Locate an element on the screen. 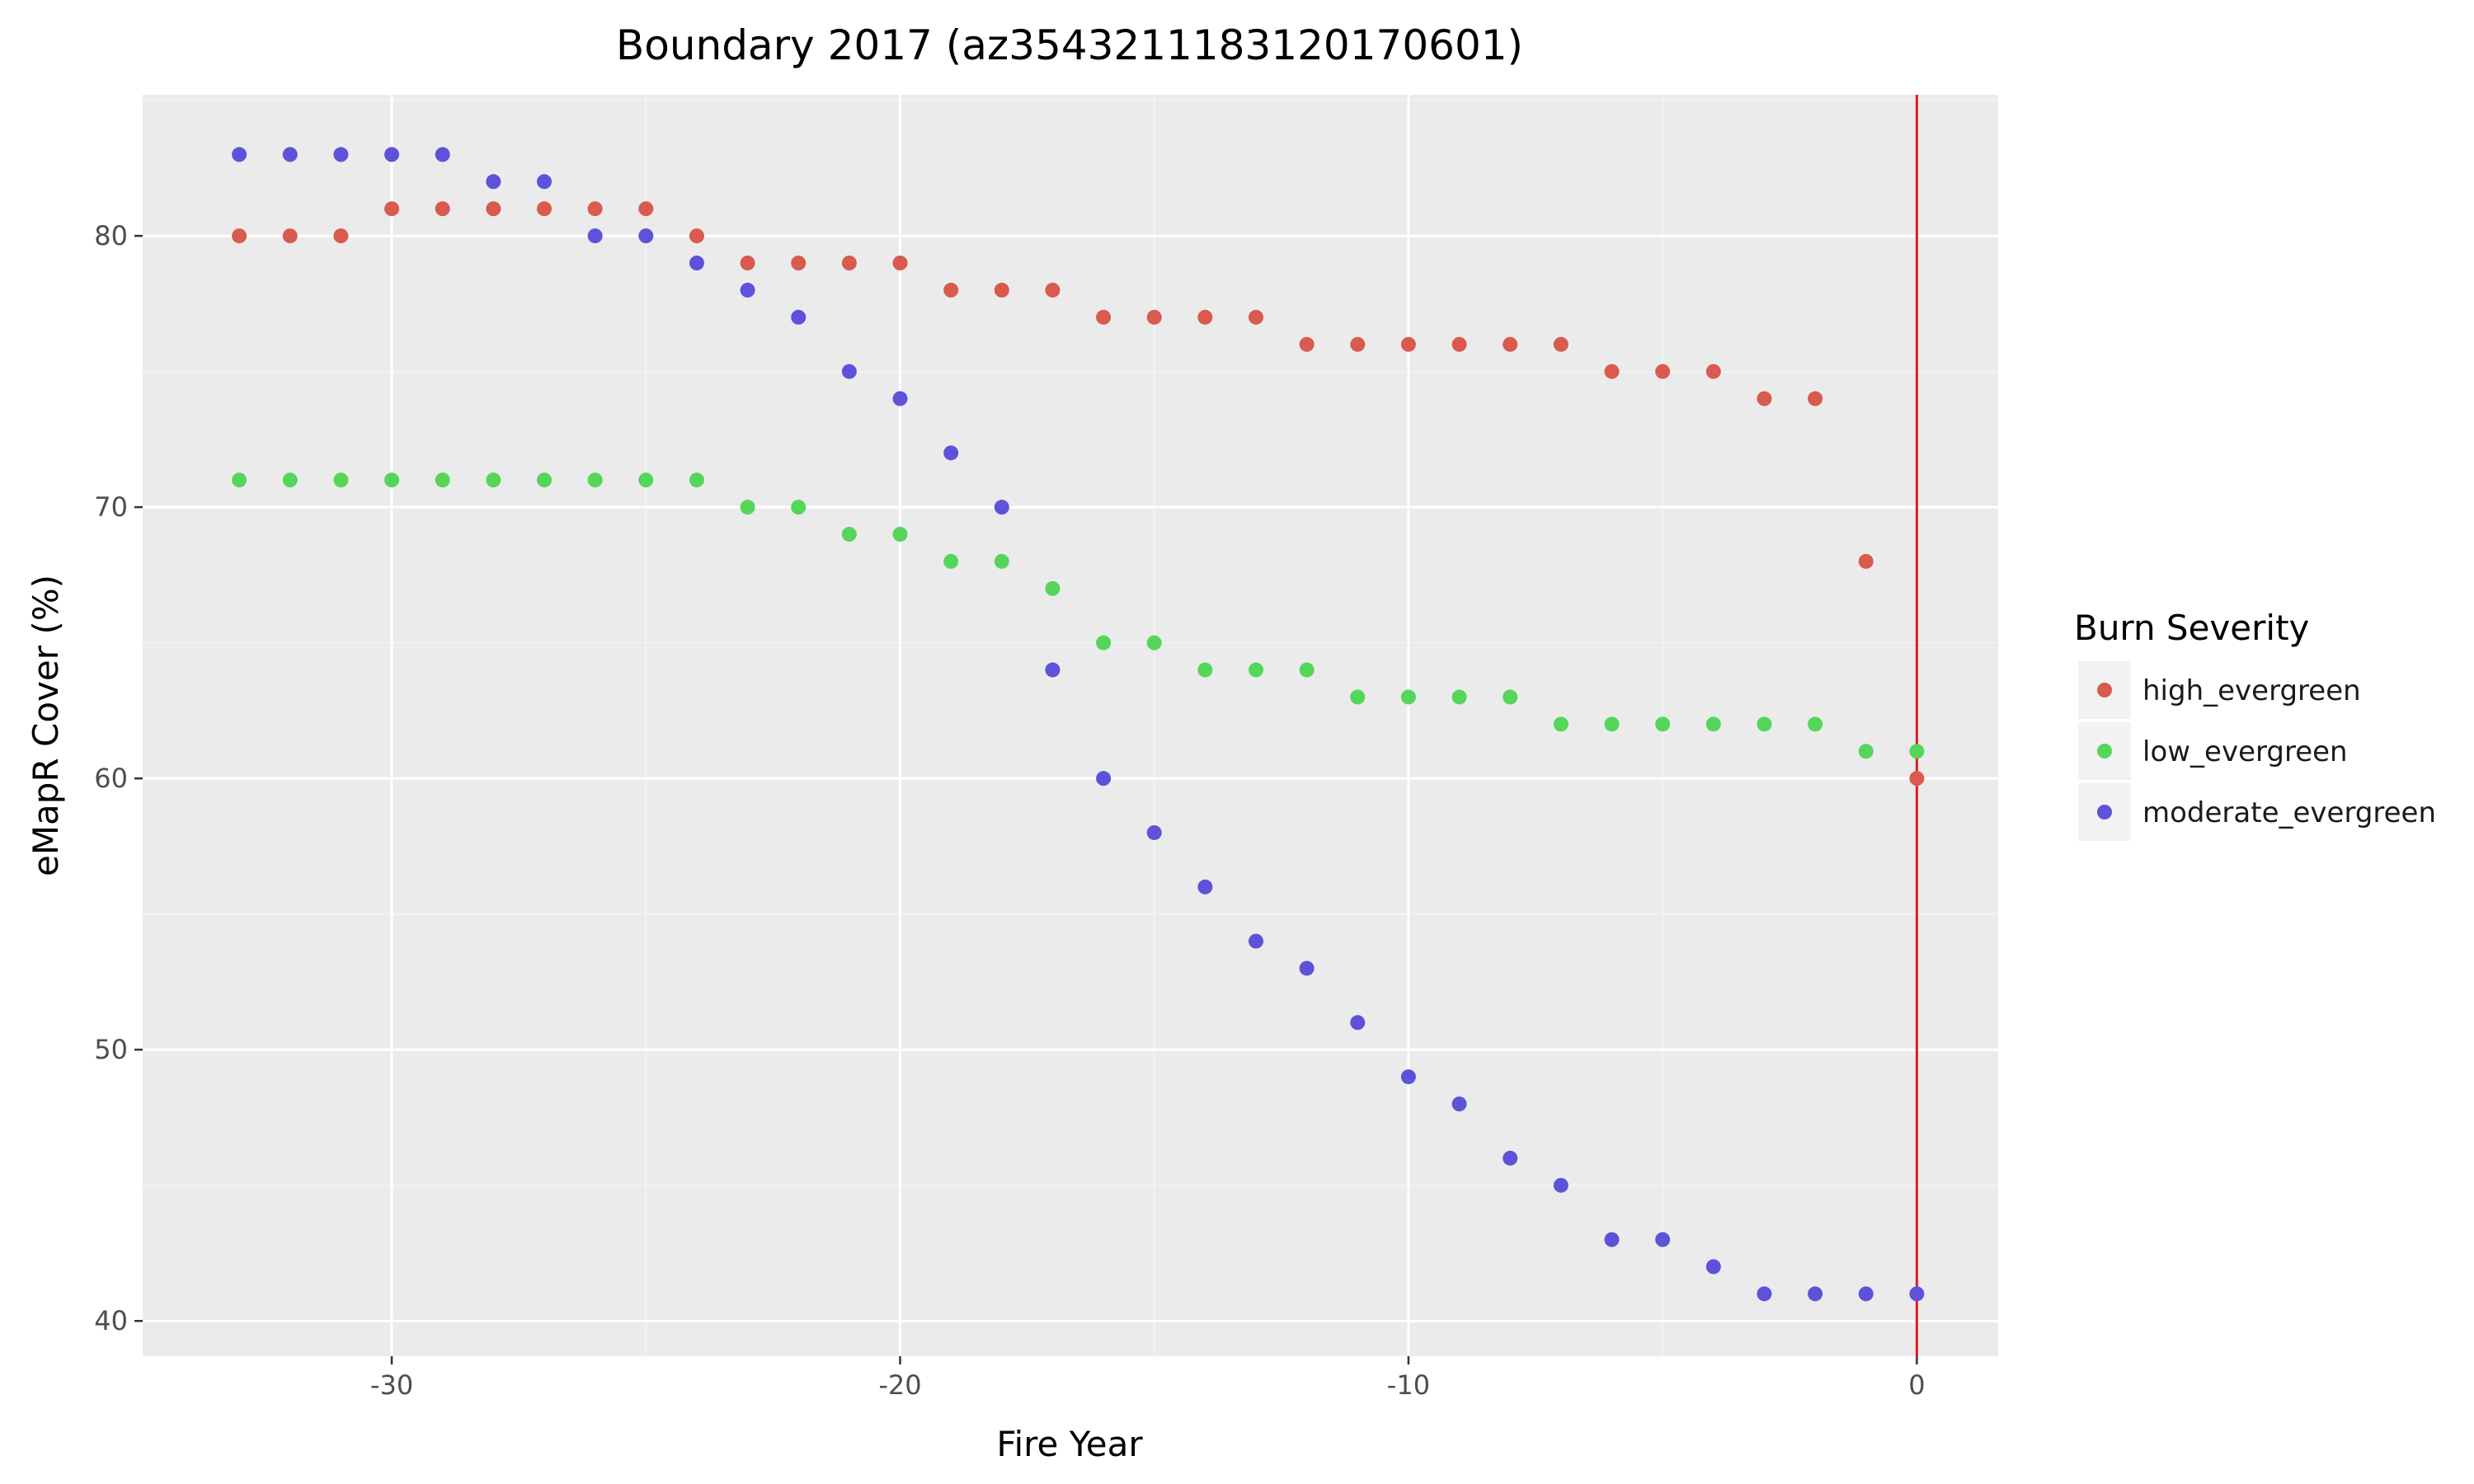 The image size is (2474, 1484). y-tick-label: 50 is located at coordinates (111, 1049).